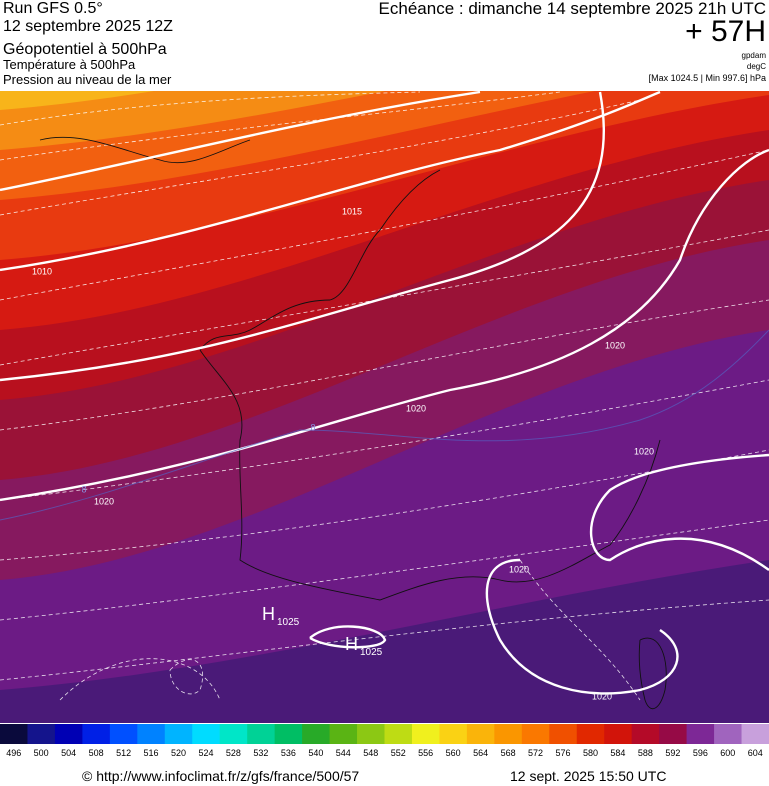  I want to click on unit: [Max 1024.5 | Min 997.6] hPa, so click(707, 78).